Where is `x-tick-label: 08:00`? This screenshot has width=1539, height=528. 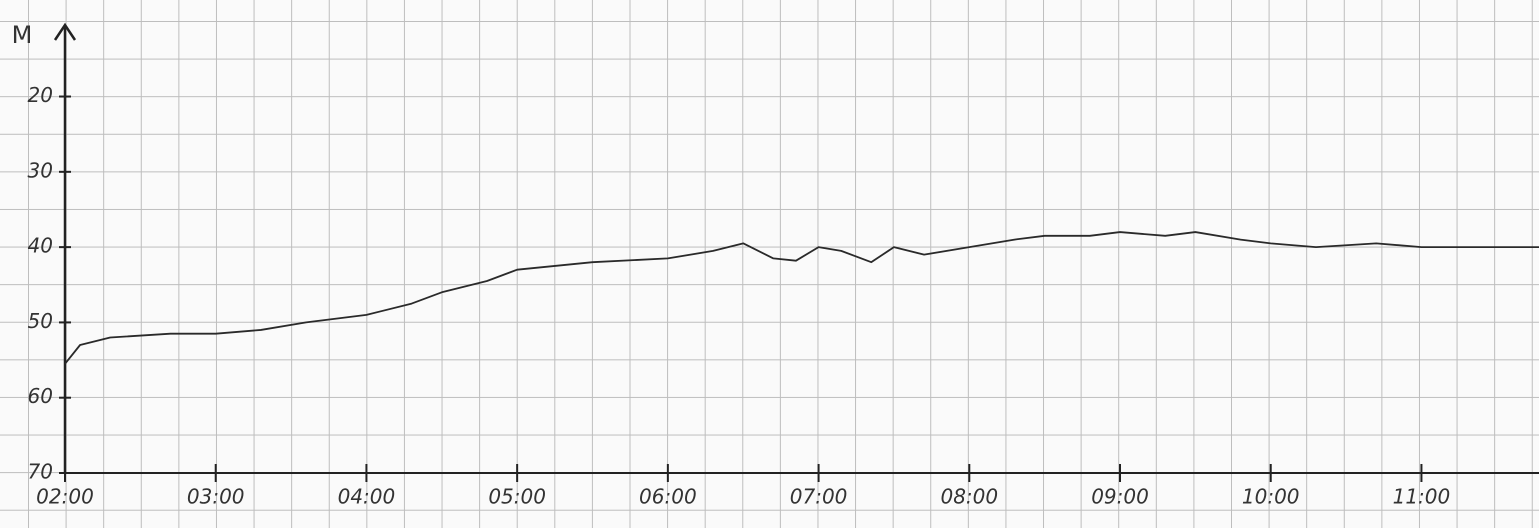
x-tick-label: 08:00 is located at coordinates (969, 497).